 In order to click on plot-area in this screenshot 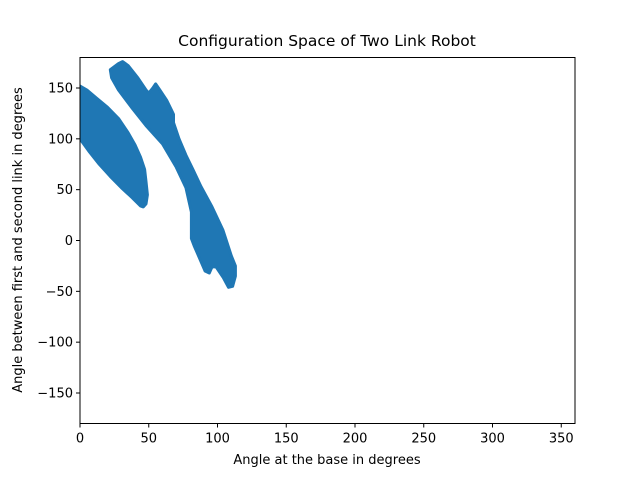, I will do `click(158, 174)`.